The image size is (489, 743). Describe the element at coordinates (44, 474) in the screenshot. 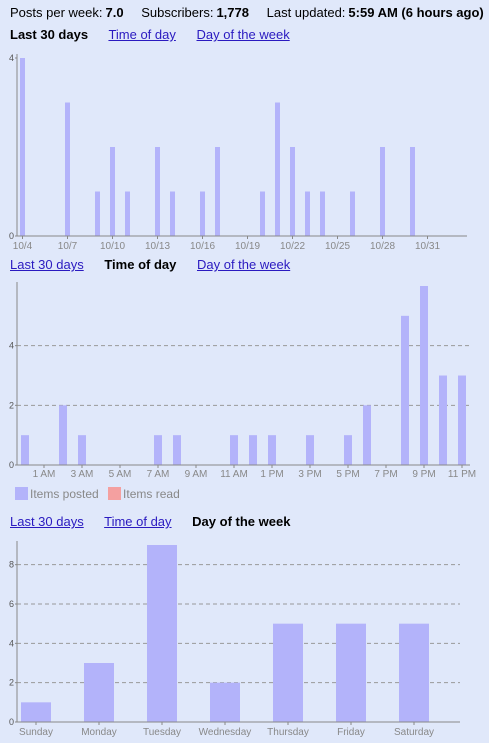

I see `x-tick-label-1-am: 1 AM` at that location.